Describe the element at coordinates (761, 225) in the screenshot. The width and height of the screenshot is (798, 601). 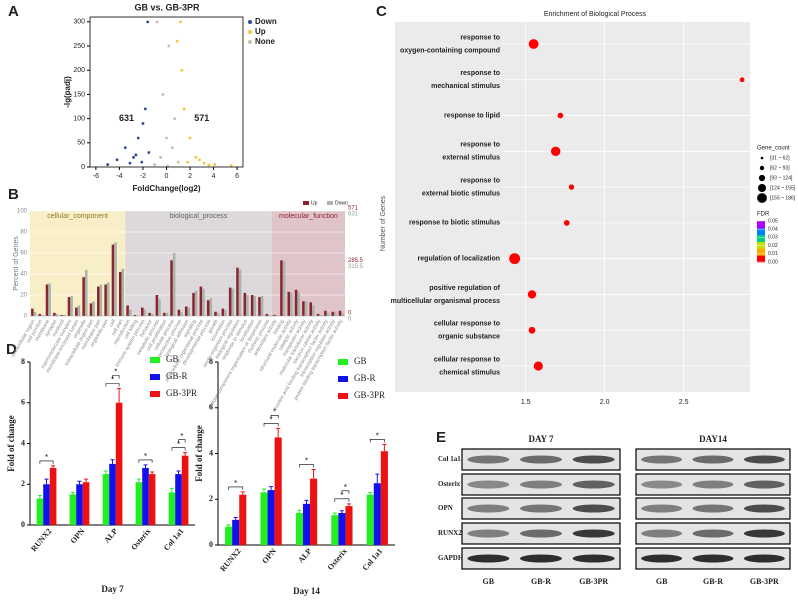
I see `color-bar` at that location.